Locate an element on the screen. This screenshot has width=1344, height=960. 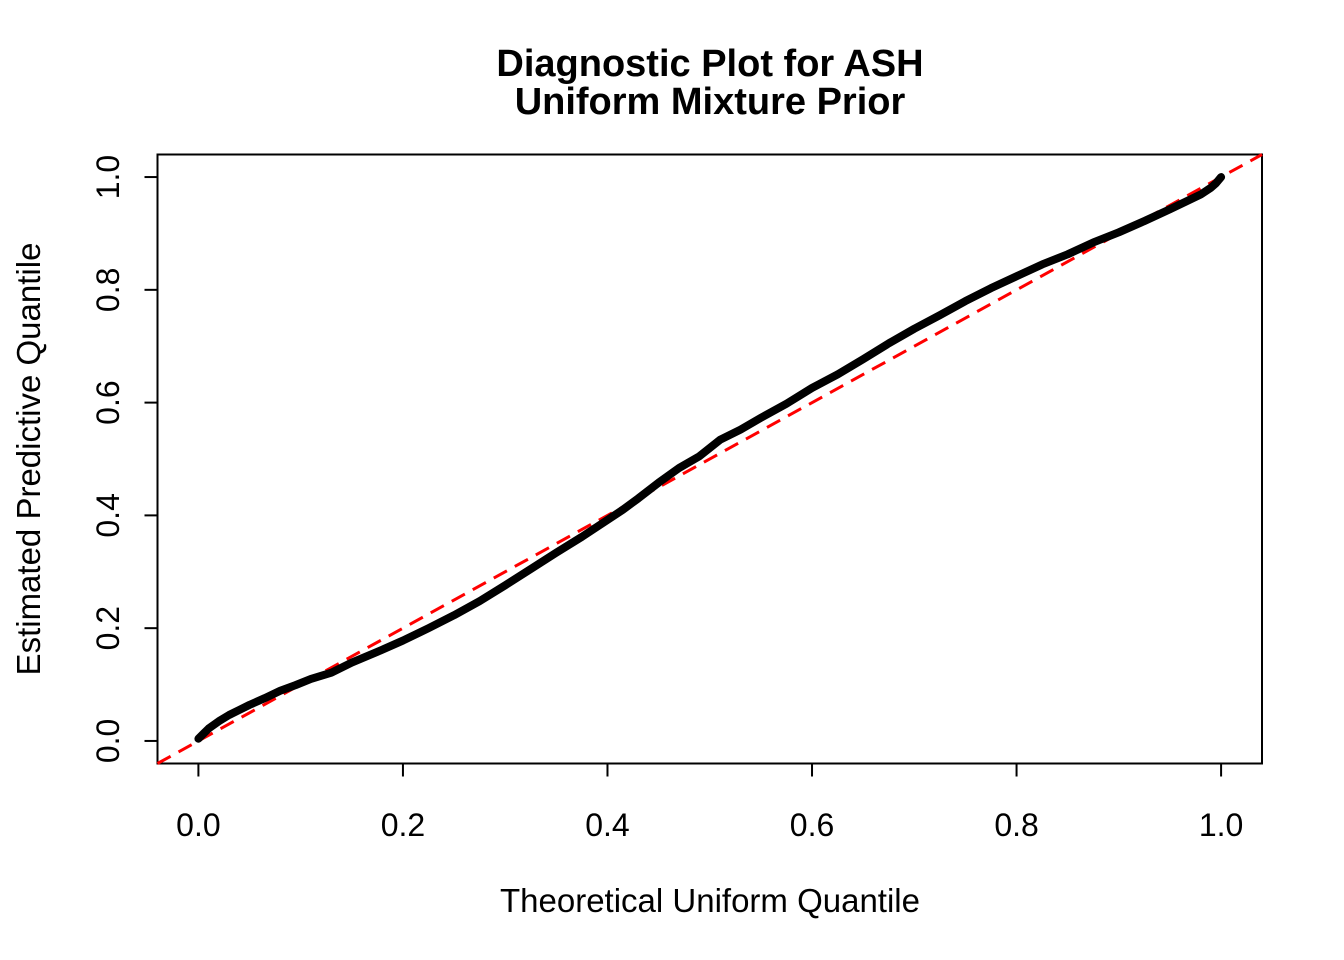
y-tick-label: 1.0 is located at coordinates (108, 177).